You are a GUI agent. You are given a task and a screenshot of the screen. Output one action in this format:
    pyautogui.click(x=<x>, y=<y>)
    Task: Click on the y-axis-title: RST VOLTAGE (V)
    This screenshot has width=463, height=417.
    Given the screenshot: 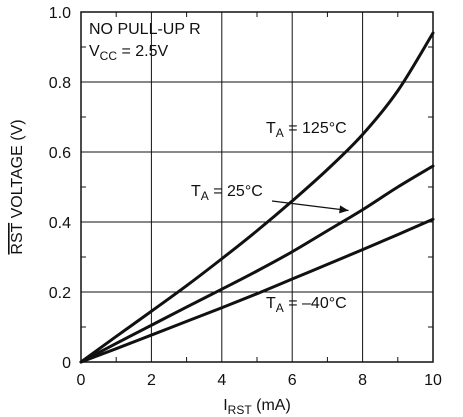 What is the action you would take?
    pyautogui.click(x=17, y=186)
    